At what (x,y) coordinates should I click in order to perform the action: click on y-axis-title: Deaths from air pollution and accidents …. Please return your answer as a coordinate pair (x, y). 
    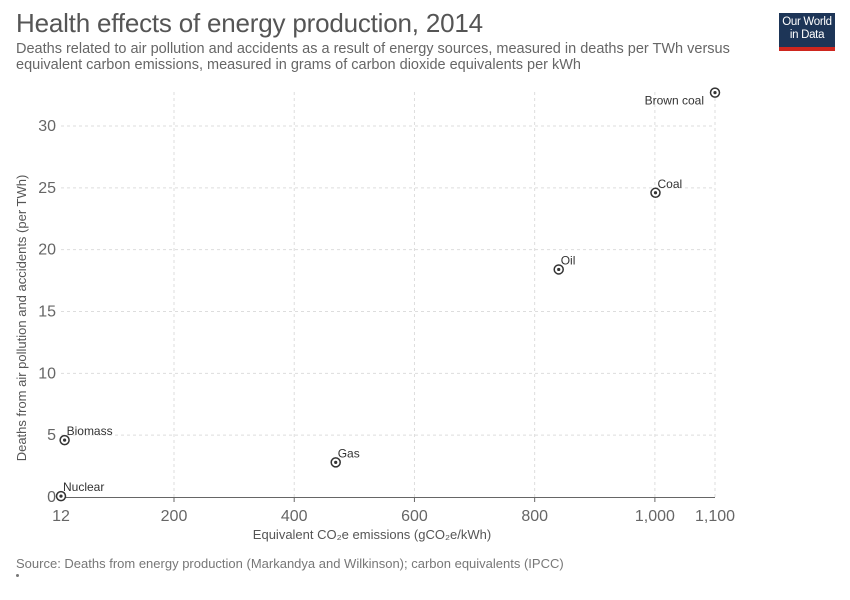
    Looking at the image, I should click on (21, 318).